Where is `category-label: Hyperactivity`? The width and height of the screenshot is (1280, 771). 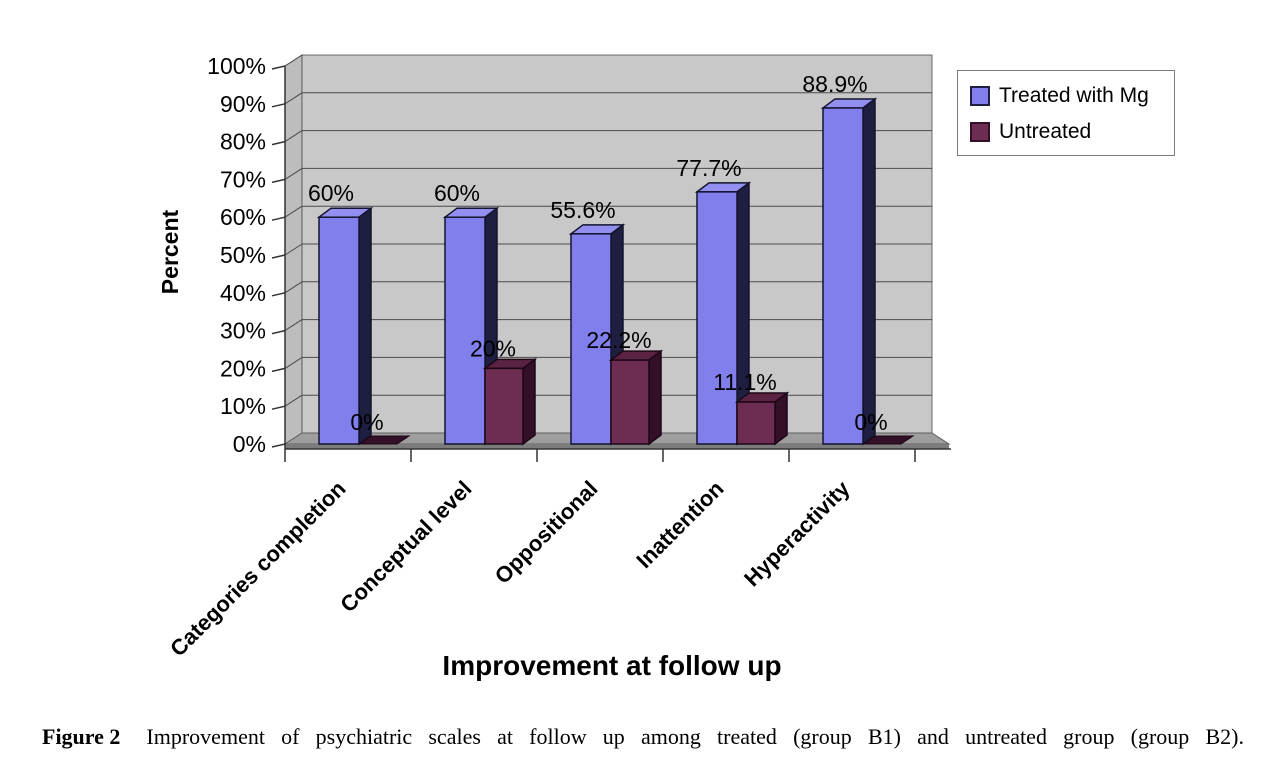
category-label: Hyperactivity is located at coordinates (797, 533).